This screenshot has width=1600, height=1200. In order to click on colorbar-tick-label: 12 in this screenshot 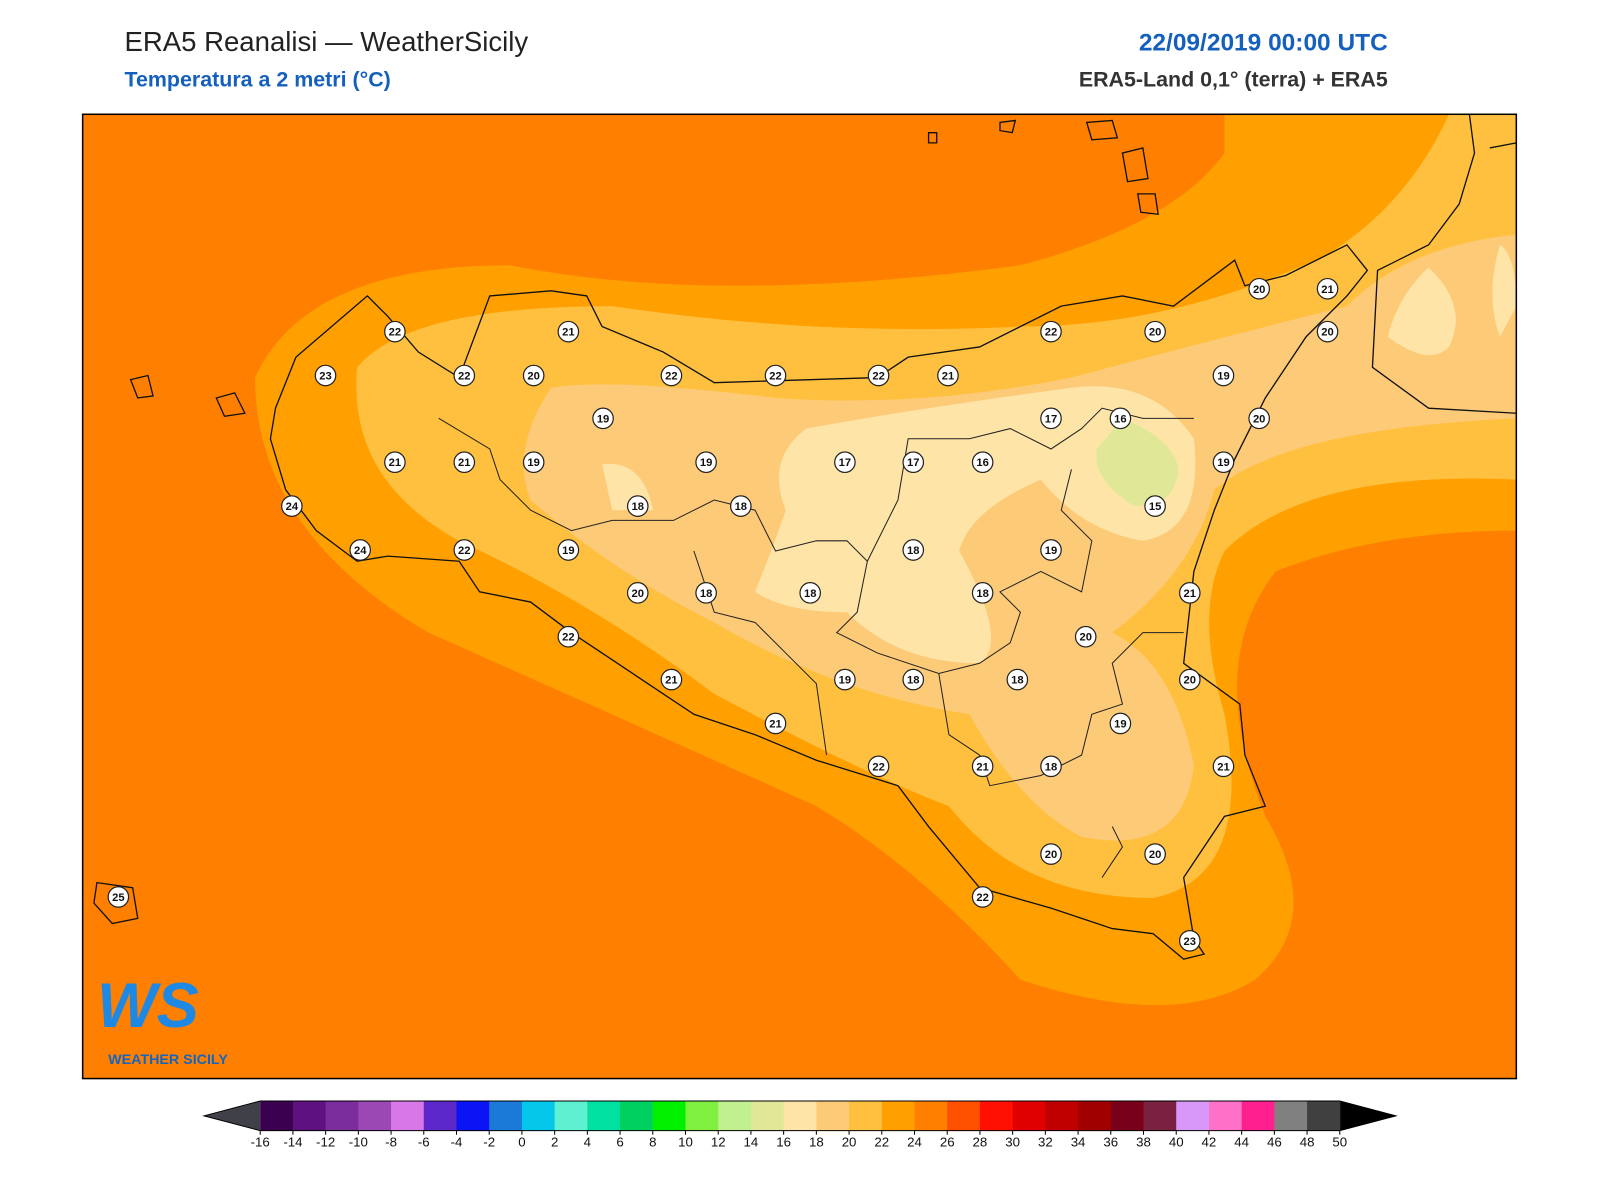, I will do `click(718, 1141)`.